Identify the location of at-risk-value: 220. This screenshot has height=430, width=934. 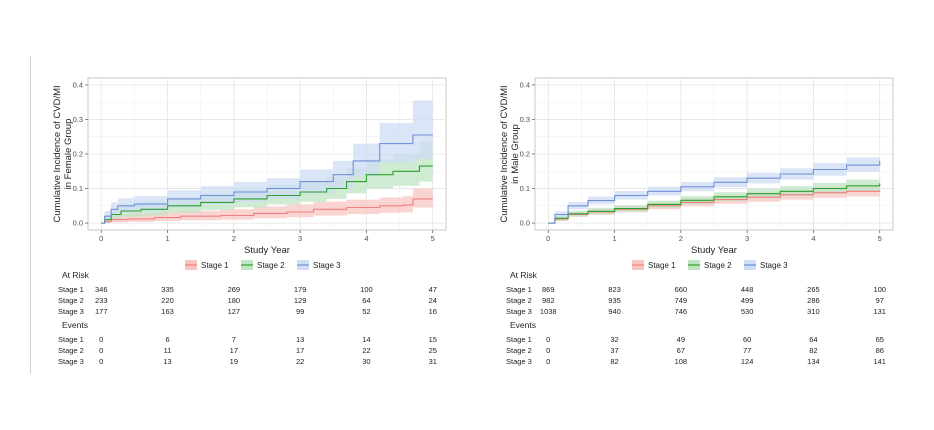
(167, 300).